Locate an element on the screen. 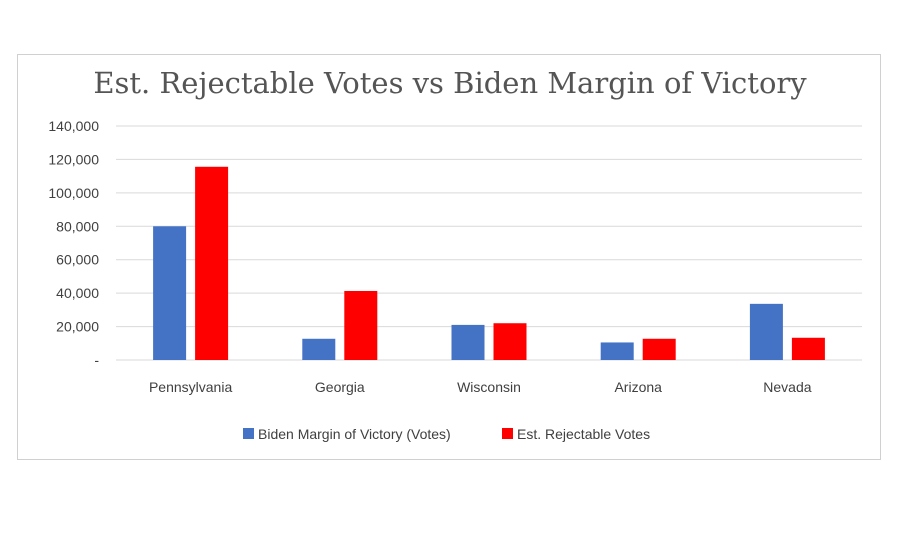  x-category-label: Georgia is located at coordinates (340, 387).